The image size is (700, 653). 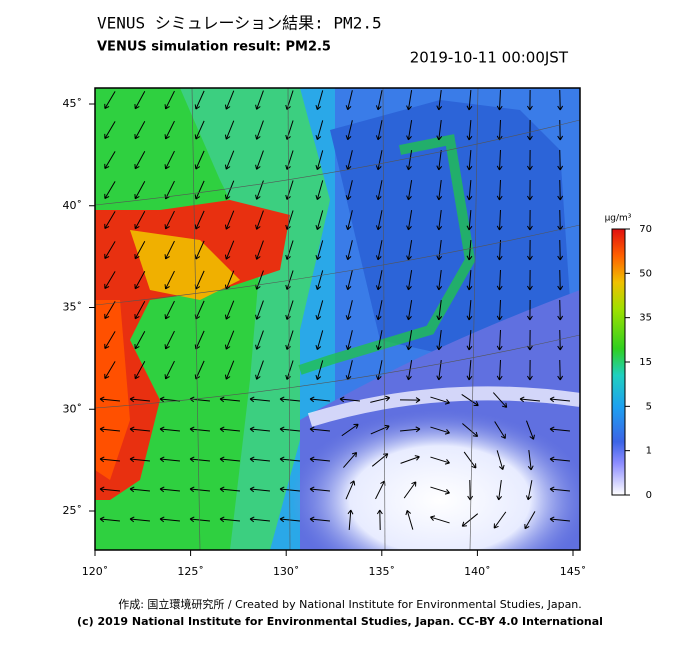 I want to click on colorbar-unit: μg/m³, so click(x=618, y=219).